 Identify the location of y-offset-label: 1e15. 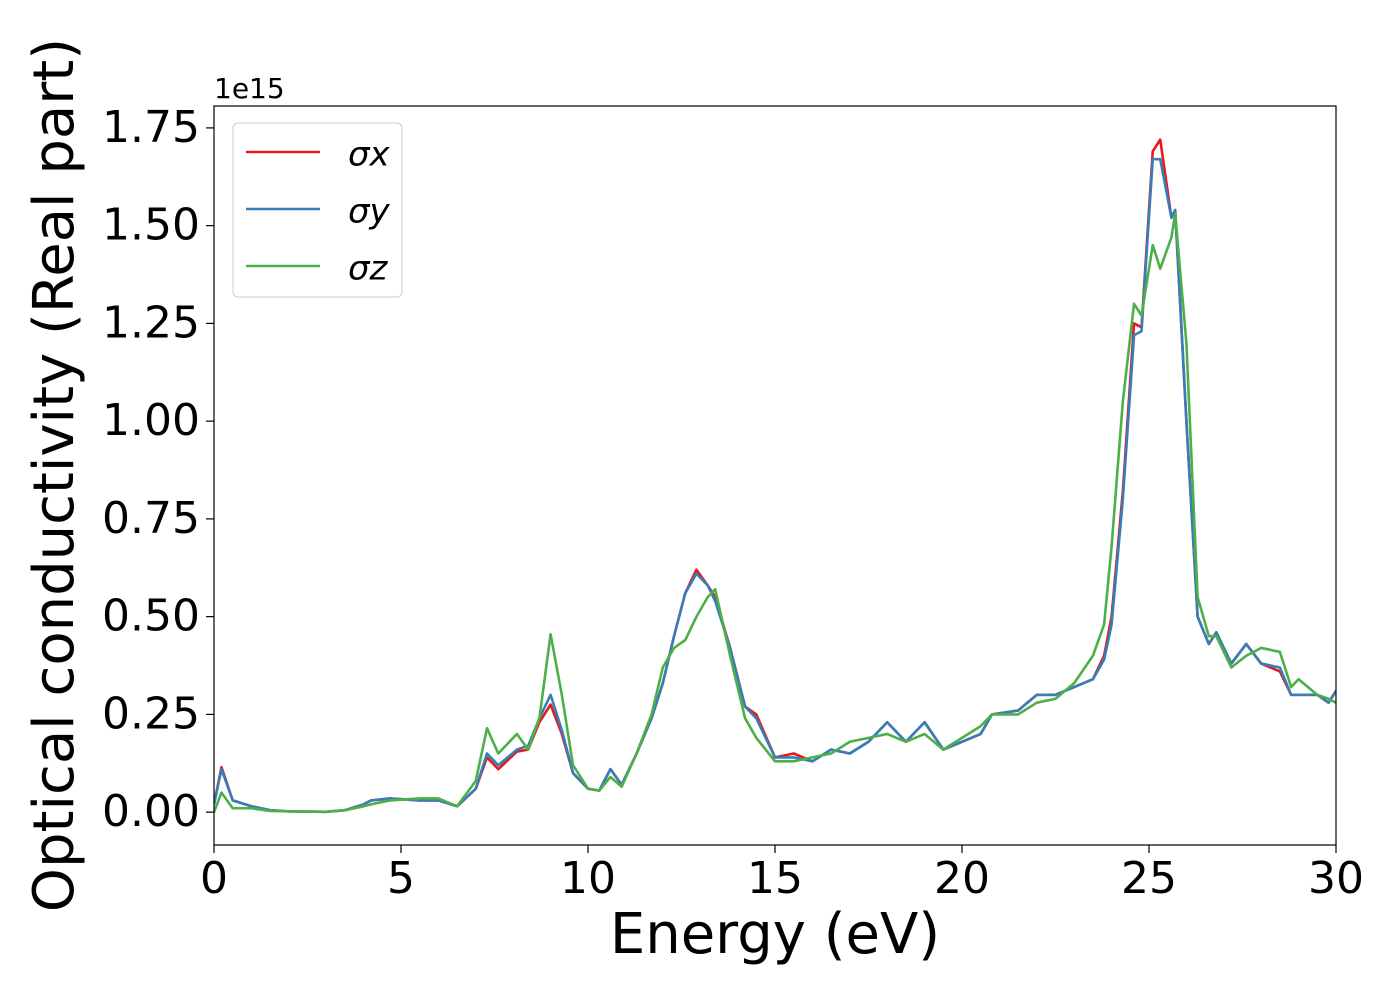
(249, 88).